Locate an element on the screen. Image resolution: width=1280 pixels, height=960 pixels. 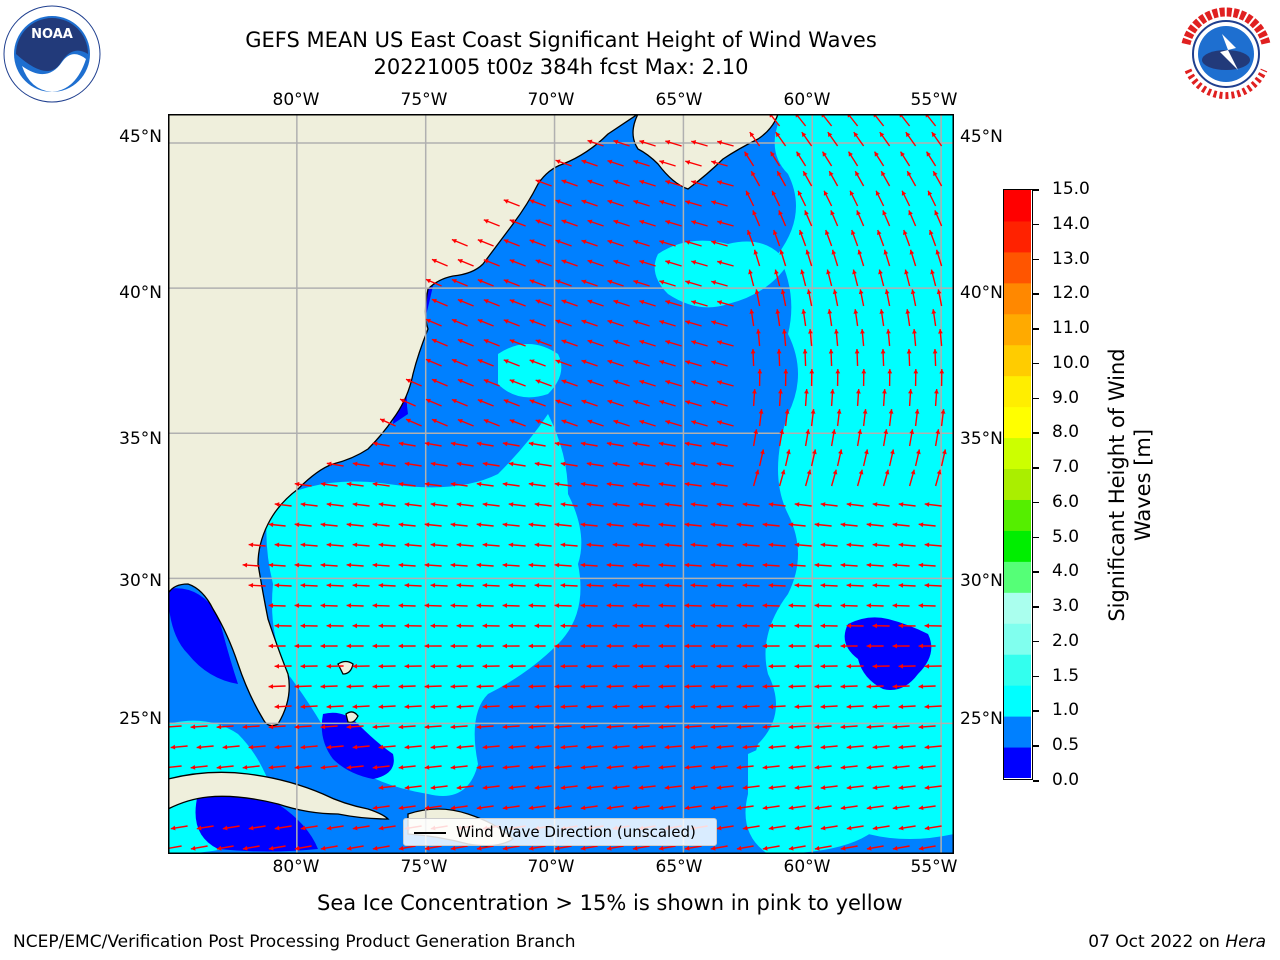
colorbar-tick-label: 6.0 is located at coordinates (1066, 501).